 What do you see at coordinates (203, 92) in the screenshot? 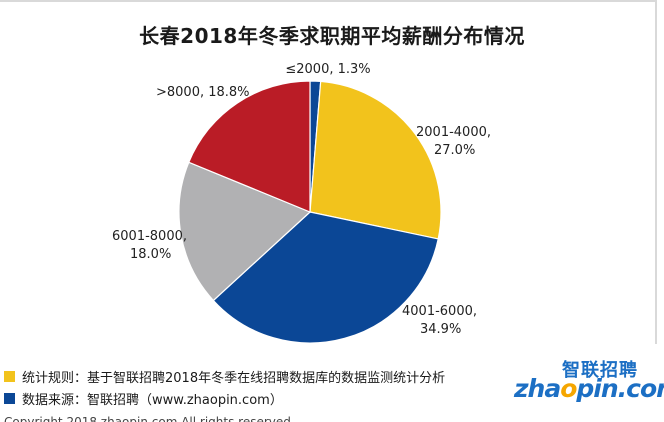
I see `slice-label-4: >8000, 18.8%` at bounding box center [203, 92].